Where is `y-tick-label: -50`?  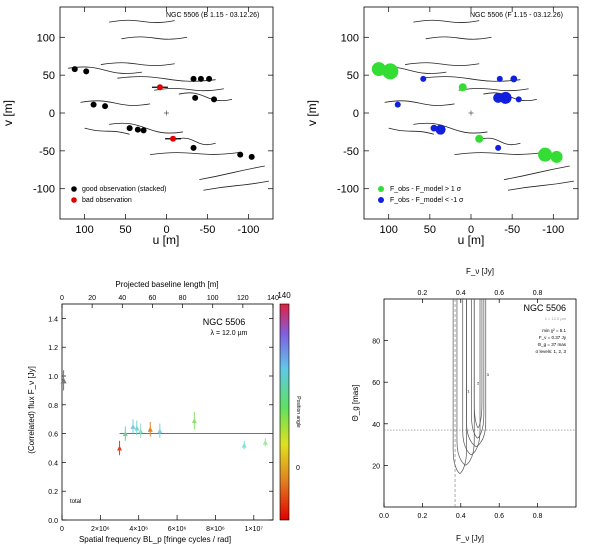
y-tick-label: -50 is located at coordinates (351, 152).